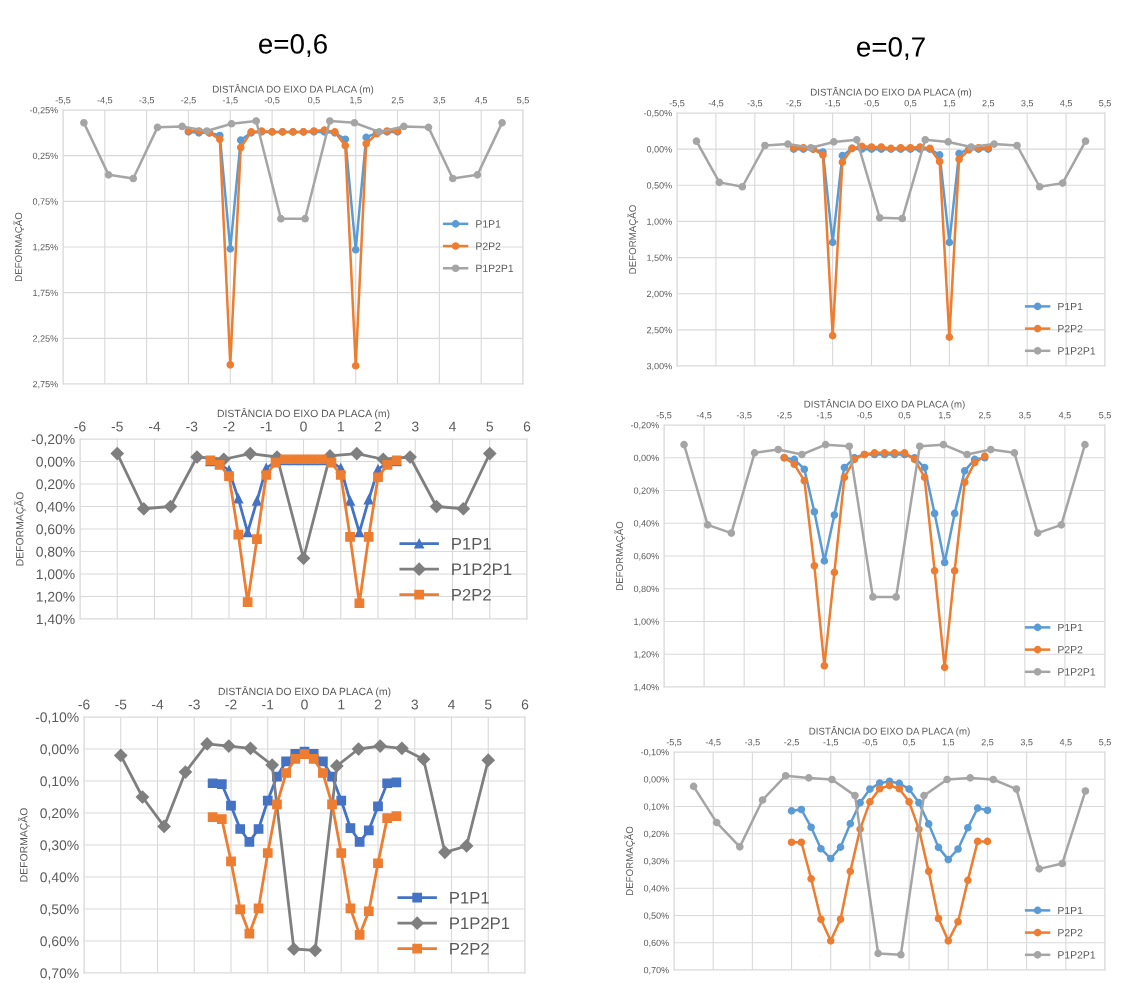 This screenshot has height=983, width=1129. What do you see at coordinates (45, 202) in the screenshot?
I see `y-tick-label: 0,75%` at bounding box center [45, 202].